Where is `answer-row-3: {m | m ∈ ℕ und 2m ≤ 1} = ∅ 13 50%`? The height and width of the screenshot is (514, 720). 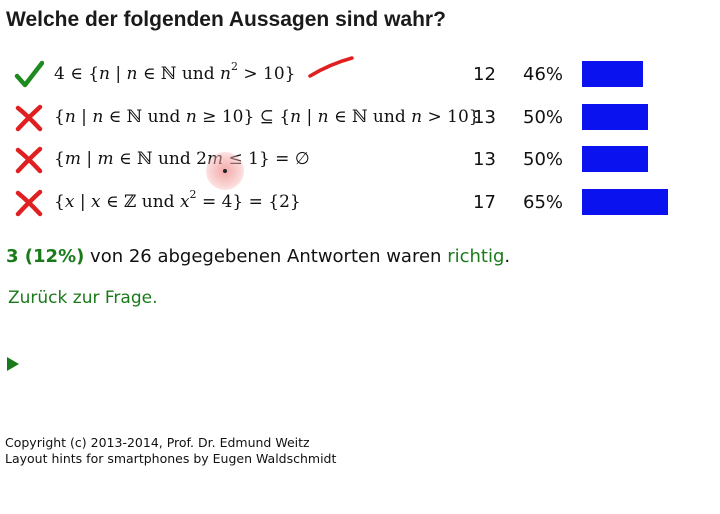
answer-row-3: {m | m ∈ ℕ und 2m ≤ 1} = ∅ 13 50% is located at coordinates (360, 161).